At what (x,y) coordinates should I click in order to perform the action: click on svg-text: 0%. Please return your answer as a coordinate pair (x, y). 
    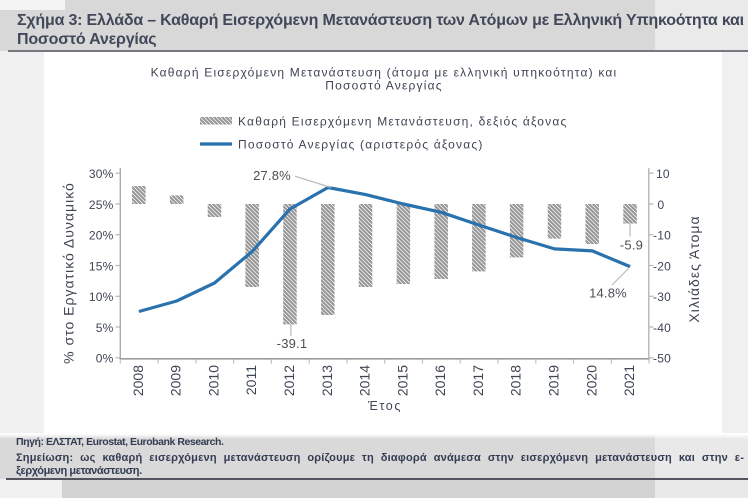
    Looking at the image, I should click on (105, 359).